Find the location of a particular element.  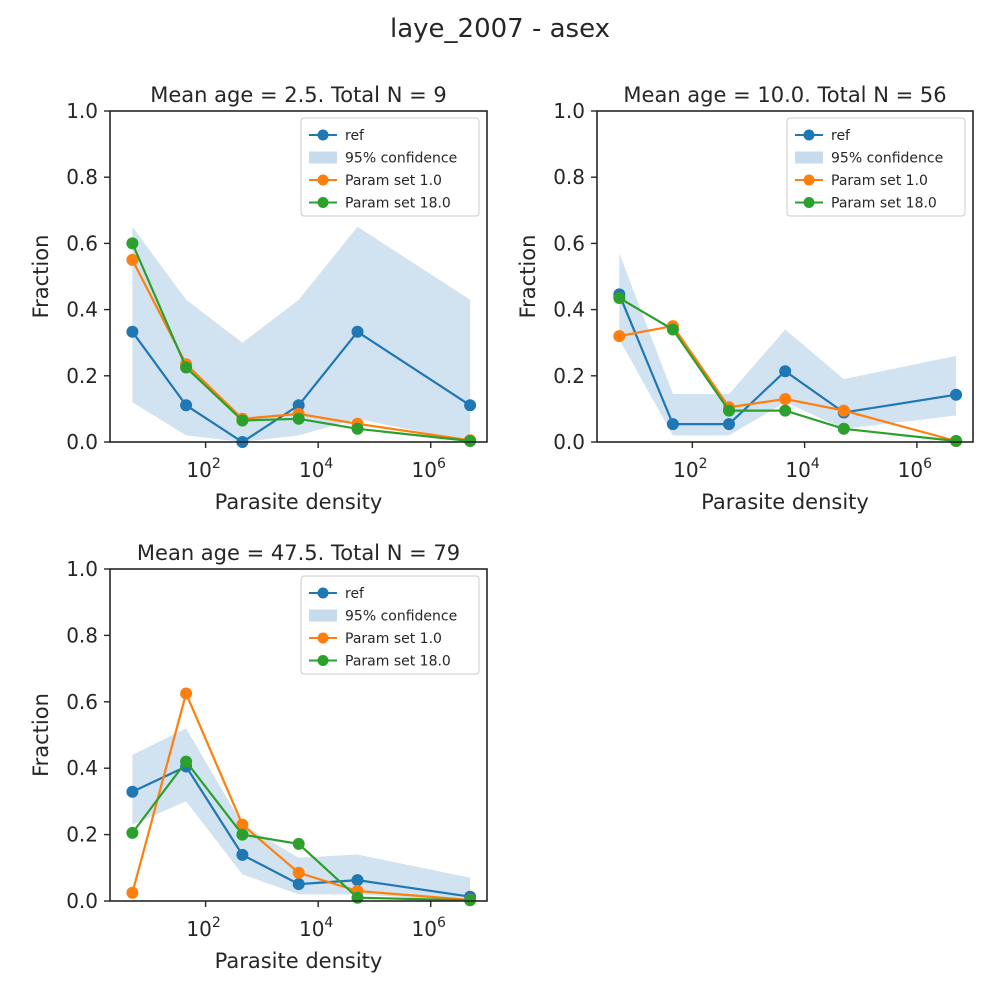

panel-title: Mean age = 10.0. Total N = 56 is located at coordinates (784, 95).